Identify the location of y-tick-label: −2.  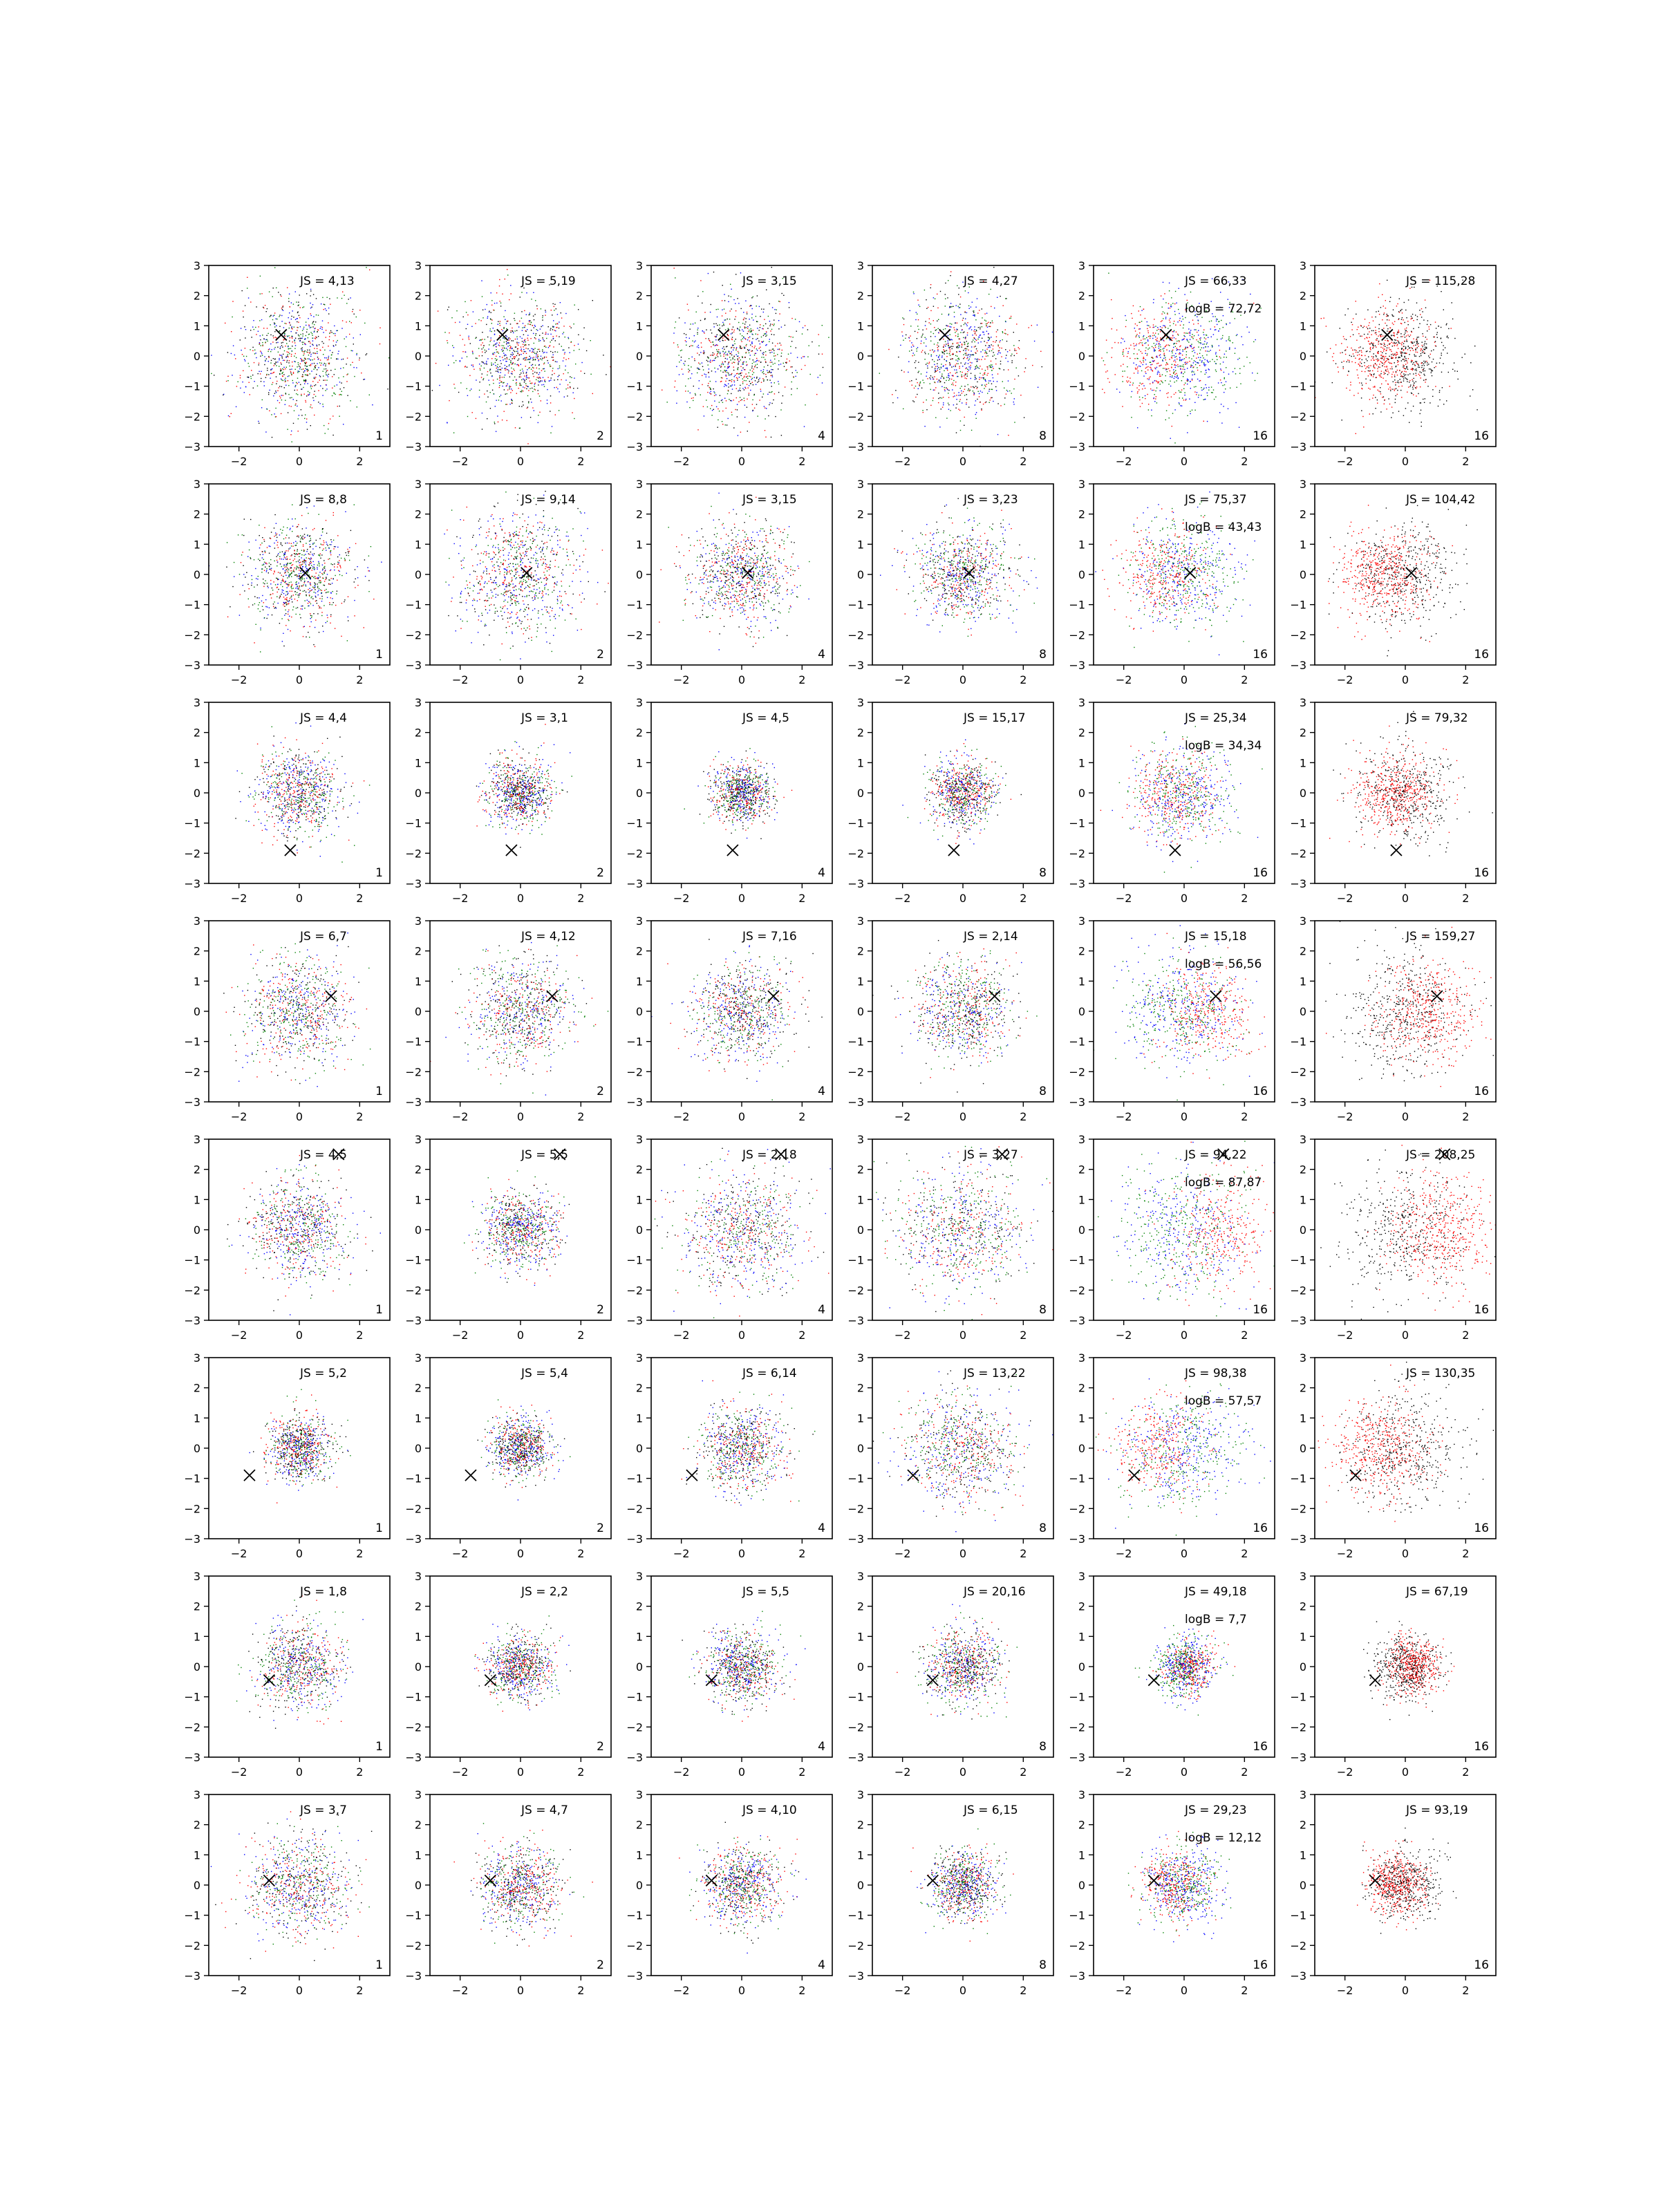
(192, 417).